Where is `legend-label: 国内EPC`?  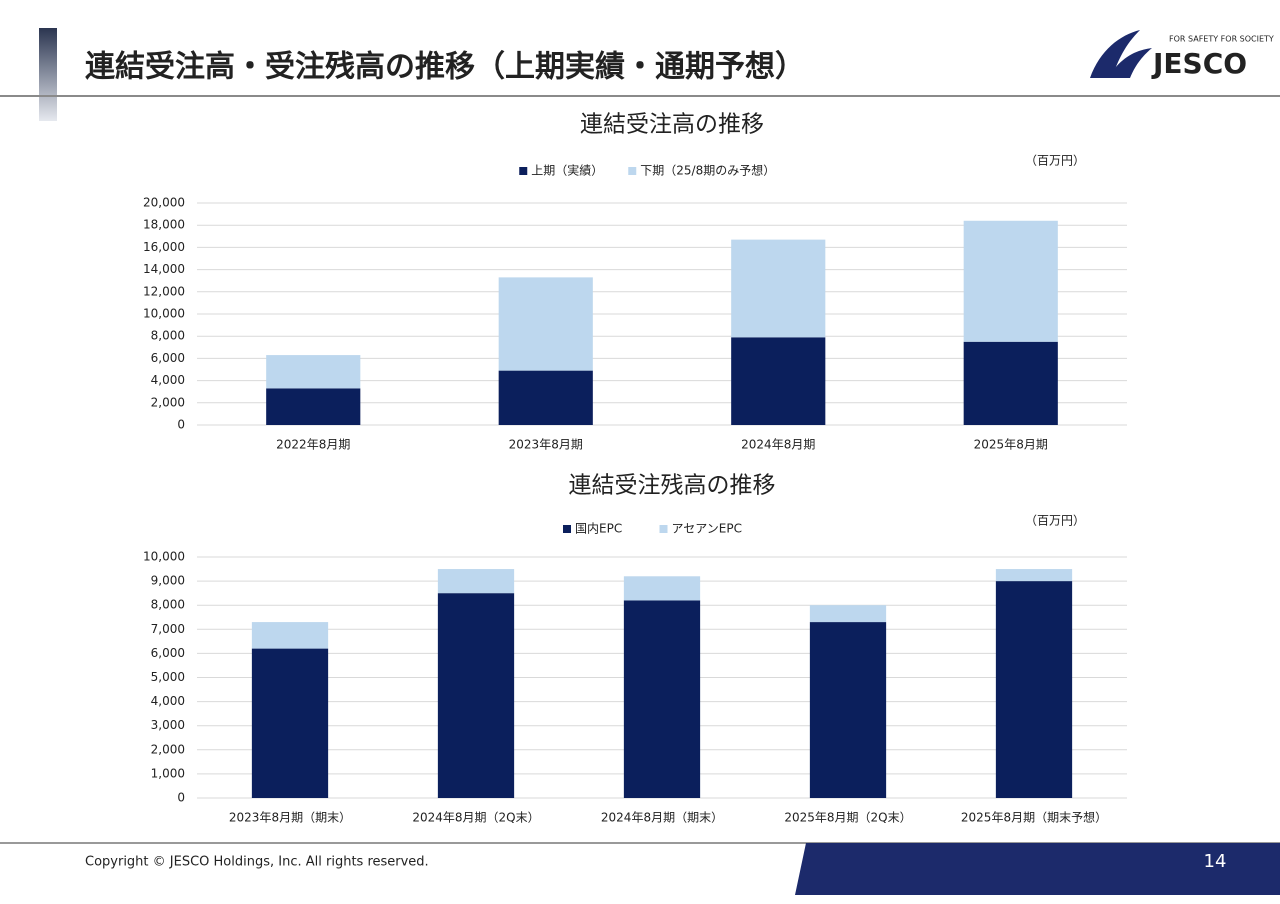
legend-label: 国内EPC is located at coordinates (598, 529).